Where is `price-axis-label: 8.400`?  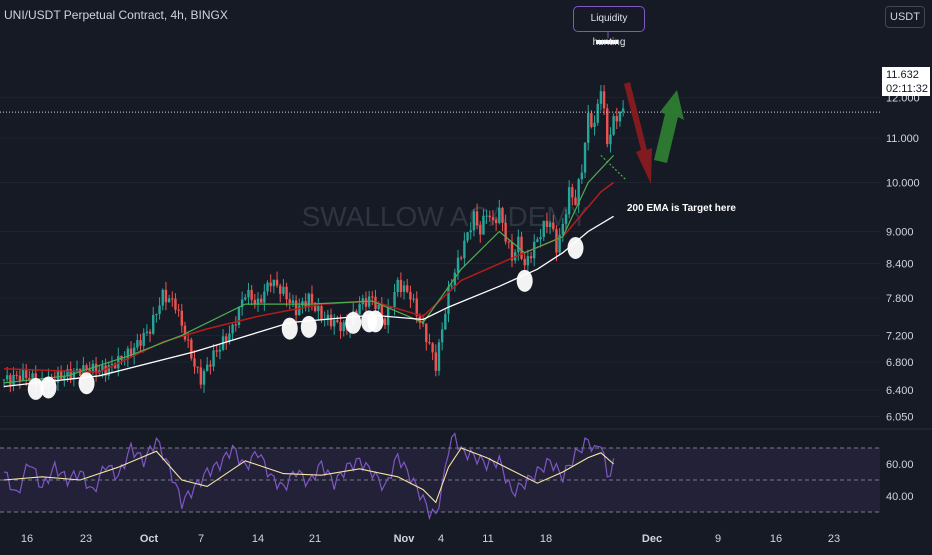 price-axis-label: 8.400 is located at coordinates (900, 265).